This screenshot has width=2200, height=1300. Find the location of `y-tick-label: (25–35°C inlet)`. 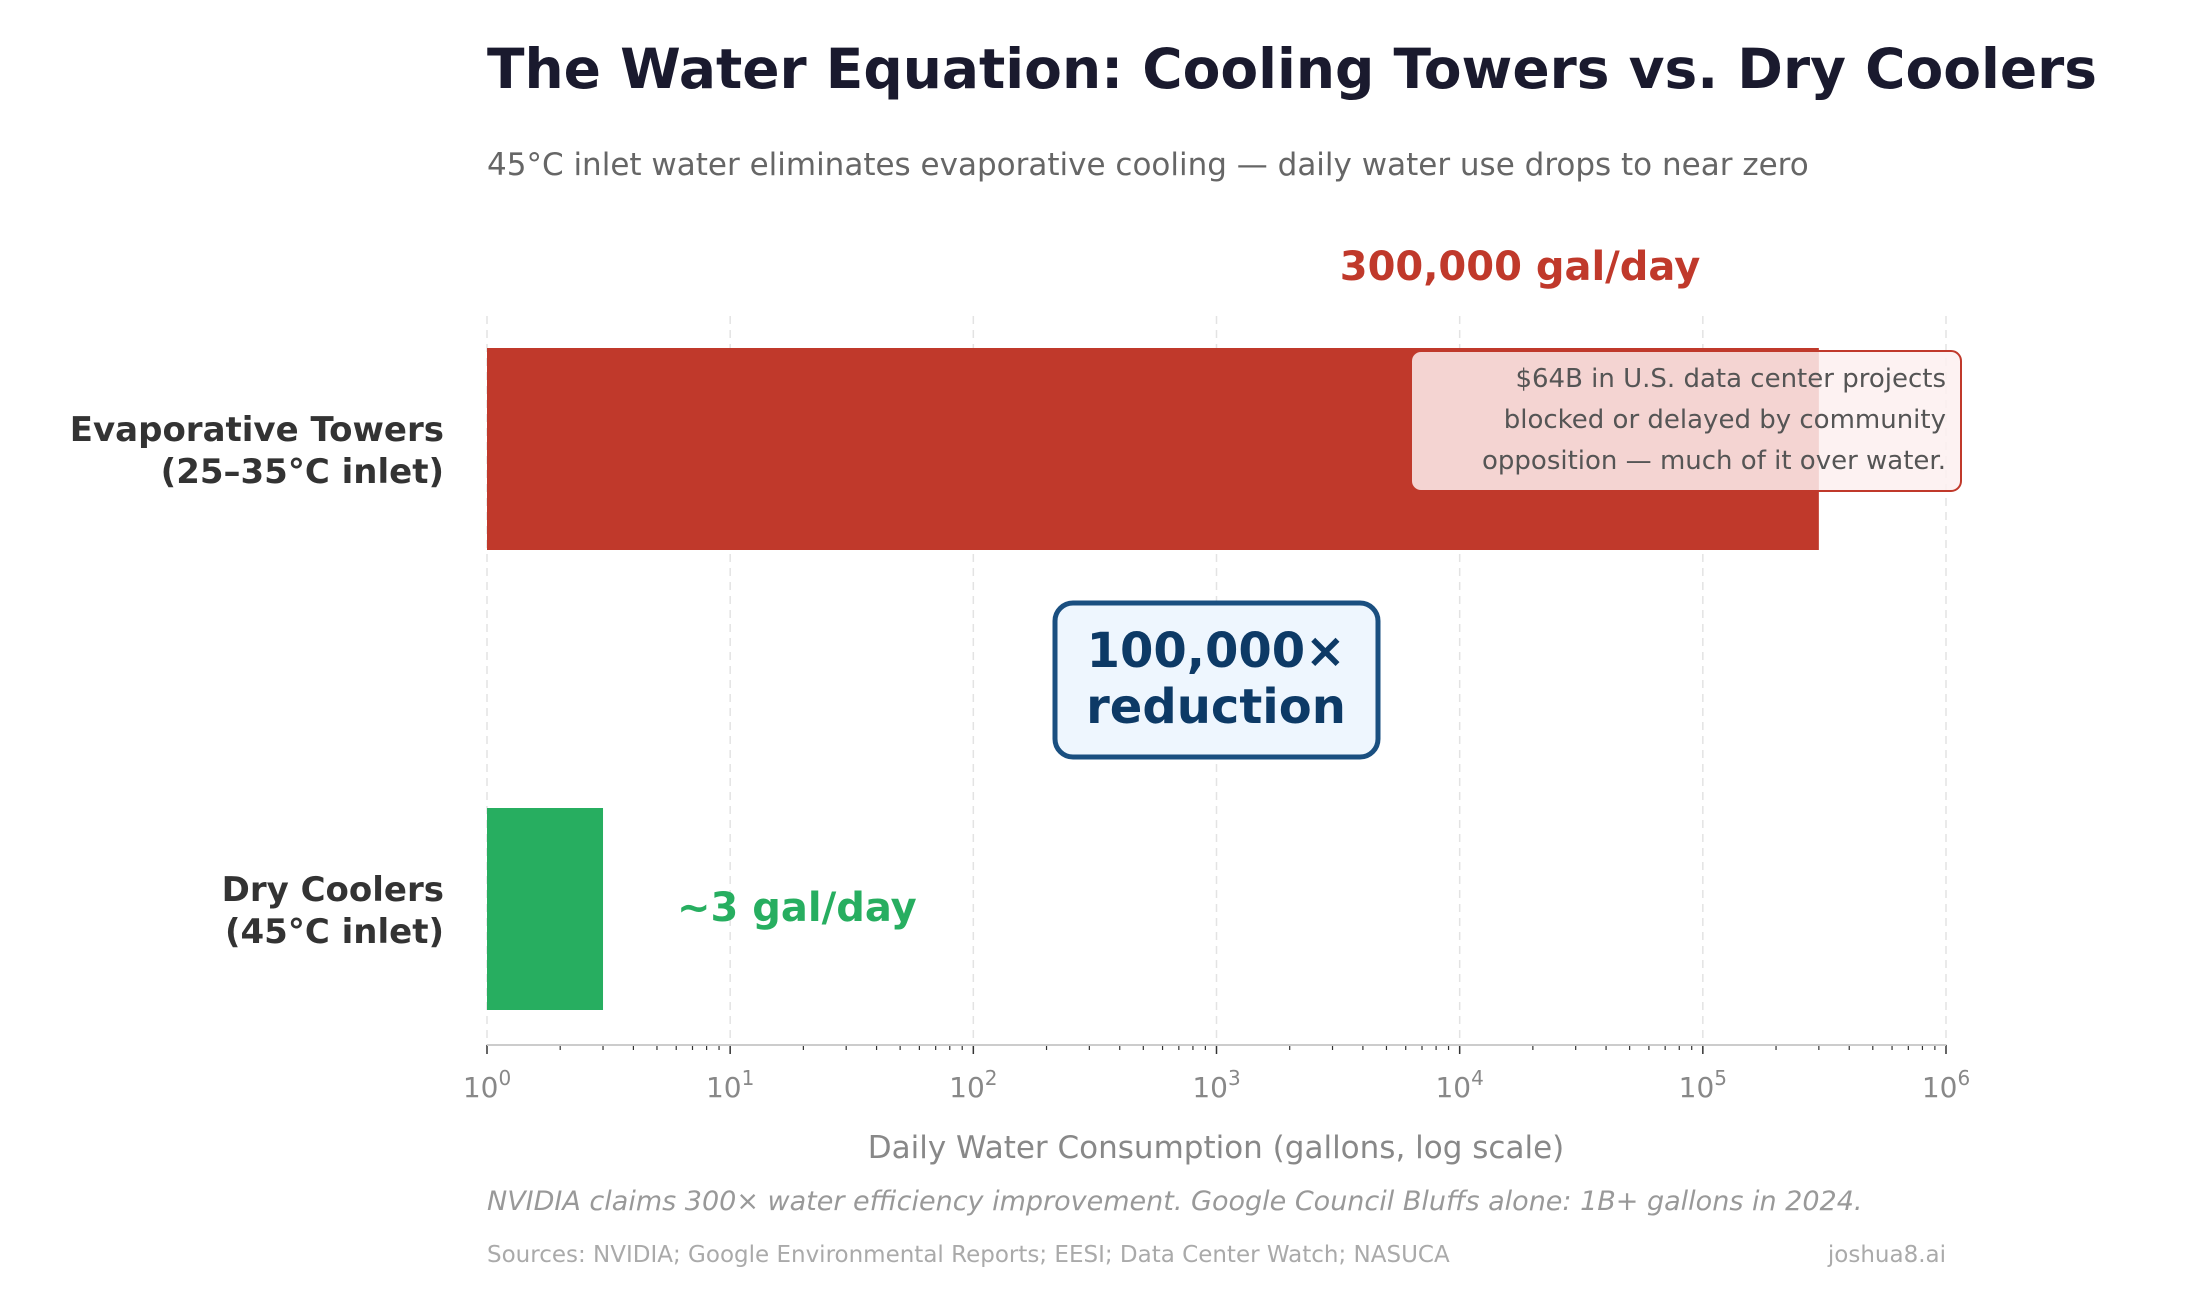

y-tick-label: (25–35°C inlet) is located at coordinates (302, 472).